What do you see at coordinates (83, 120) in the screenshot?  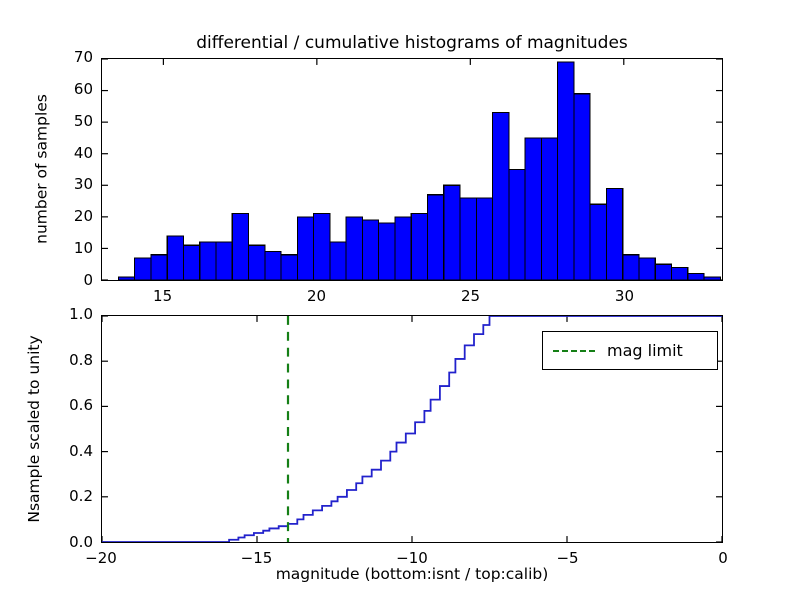 I see `top-ytick-50: 50` at bounding box center [83, 120].